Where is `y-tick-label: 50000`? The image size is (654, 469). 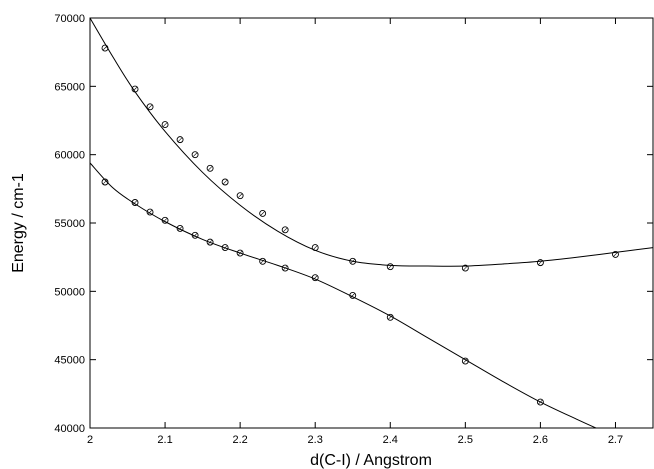 y-tick-label: 50000 is located at coordinates (69, 292).